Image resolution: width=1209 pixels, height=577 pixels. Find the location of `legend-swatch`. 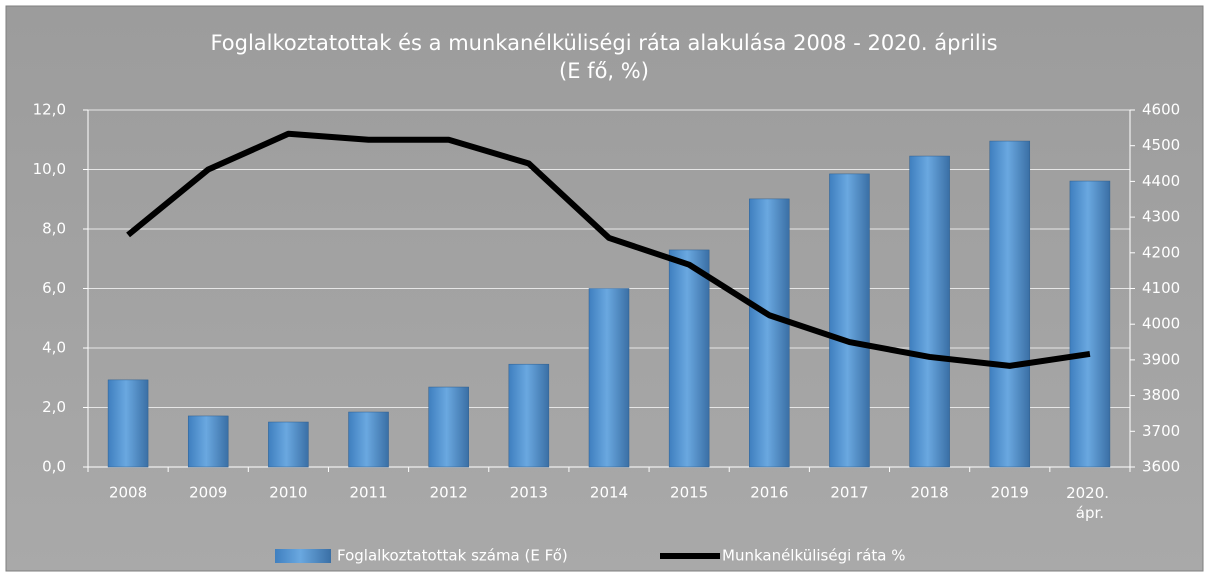

legend-swatch is located at coordinates (303, 556).